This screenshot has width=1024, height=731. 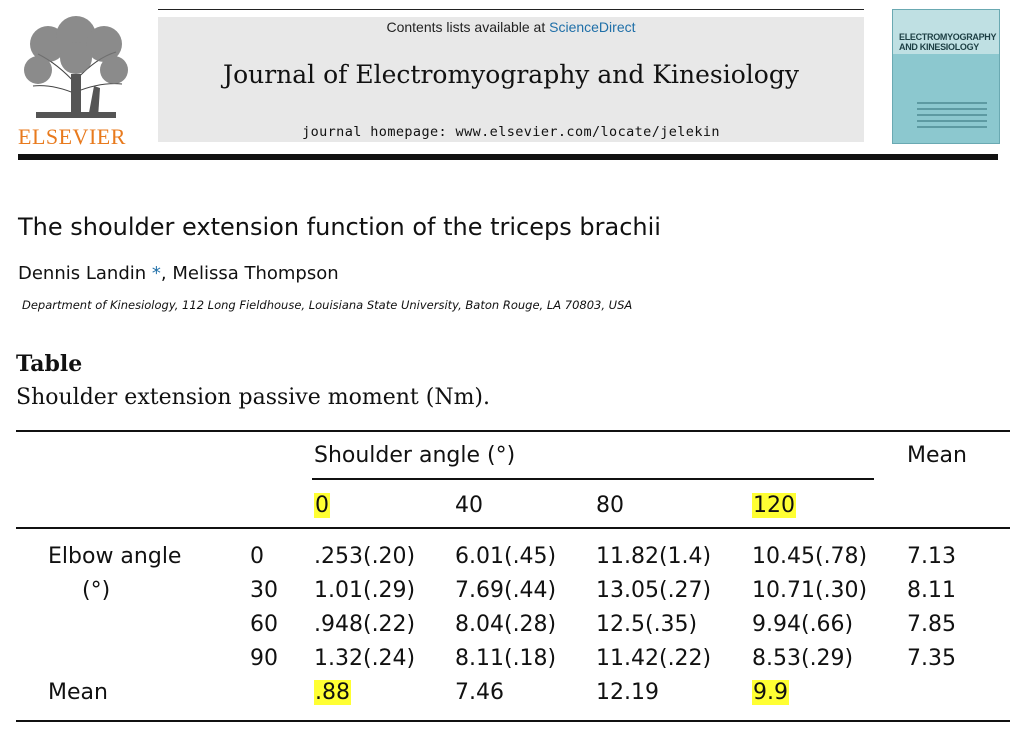 I want to click on mean-column-header: Mean, so click(x=937, y=455).